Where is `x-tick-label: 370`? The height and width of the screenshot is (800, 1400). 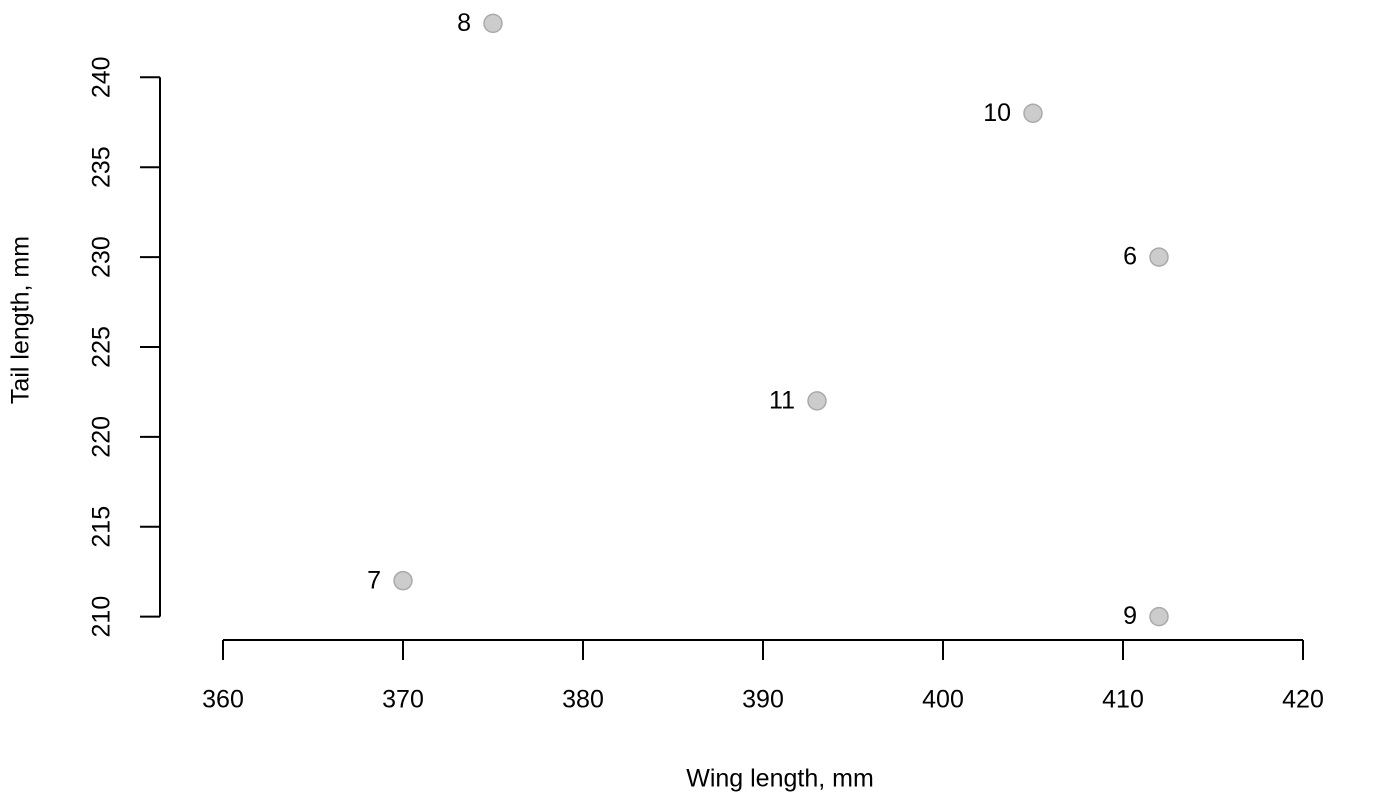 x-tick-label: 370 is located at coordinates (403, 700).